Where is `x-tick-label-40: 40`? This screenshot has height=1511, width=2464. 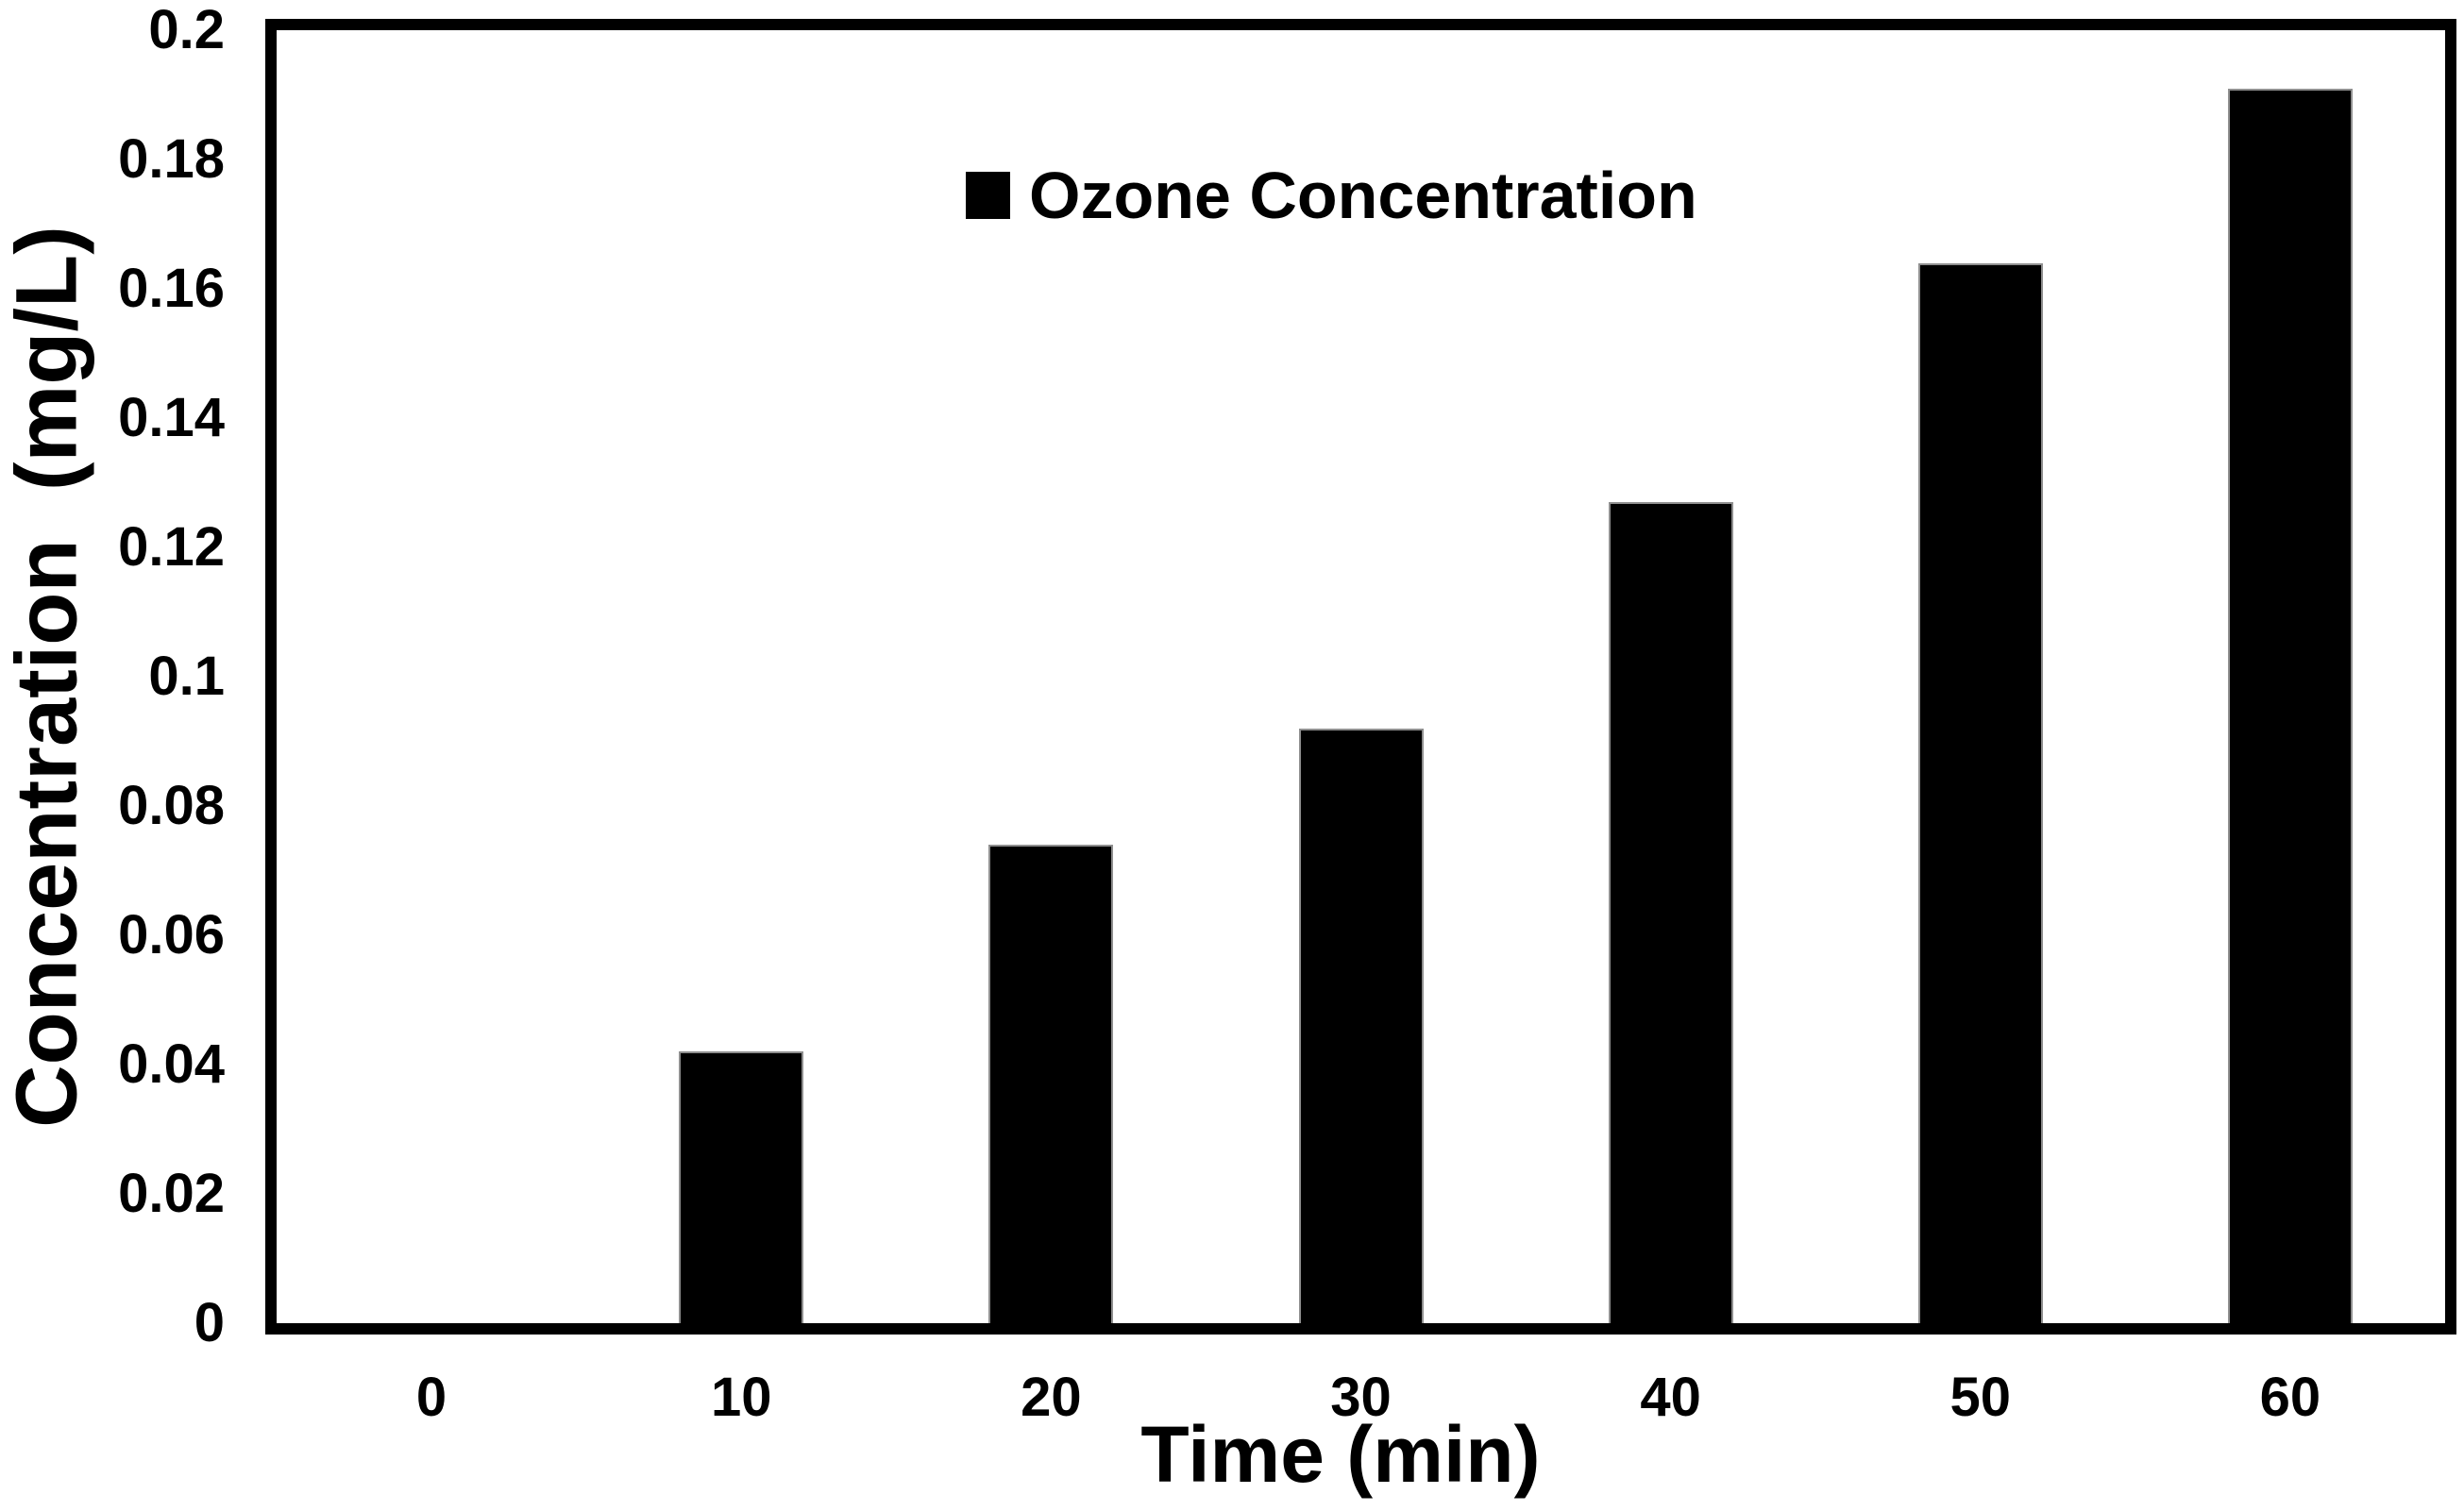 x-tick-label-40: 40 is located at coordinates (1670, 1397).